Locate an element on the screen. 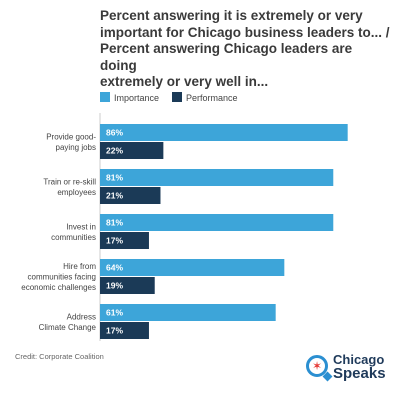 This screenshot has width=400, height=400. legend-item-performance: Performance is located at coordinates (205, 97).